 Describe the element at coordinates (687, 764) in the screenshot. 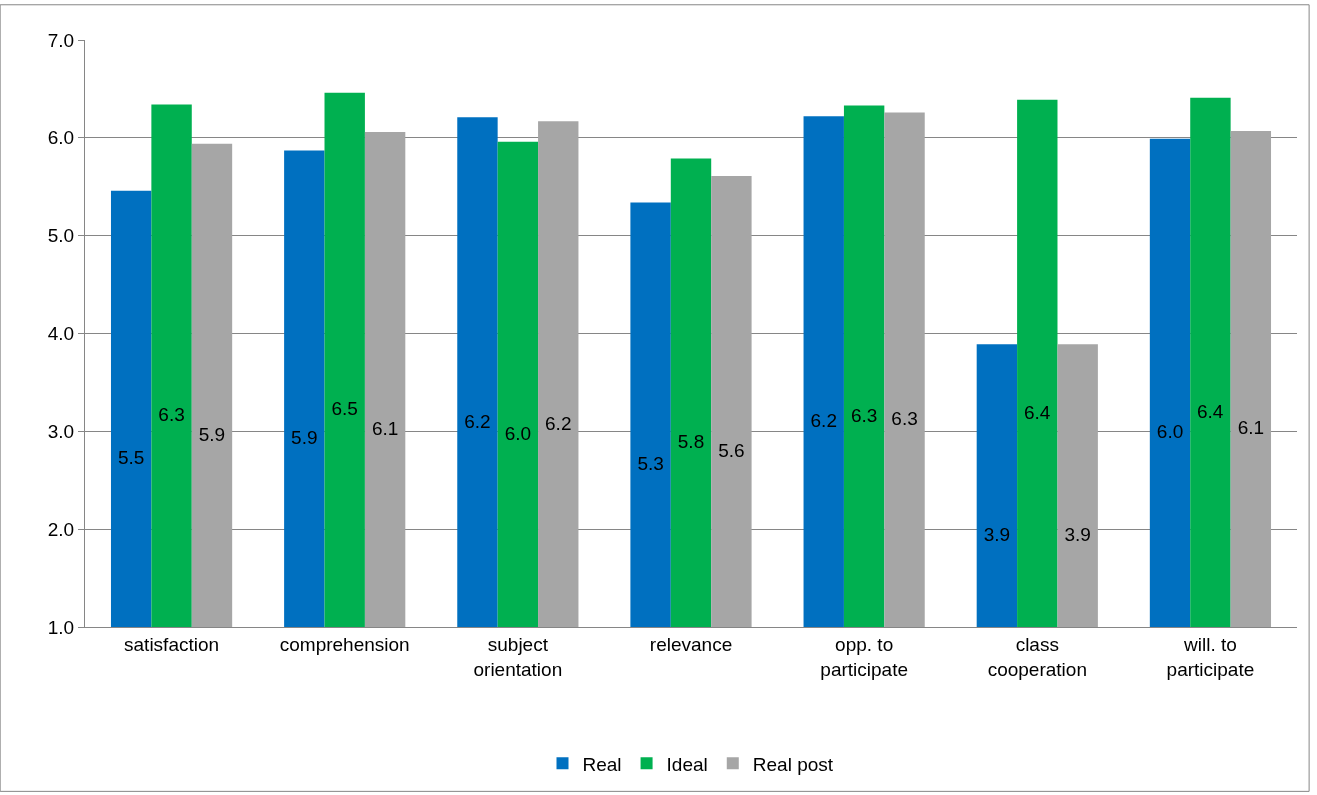

I see `legend-label: Ideal` at that location.